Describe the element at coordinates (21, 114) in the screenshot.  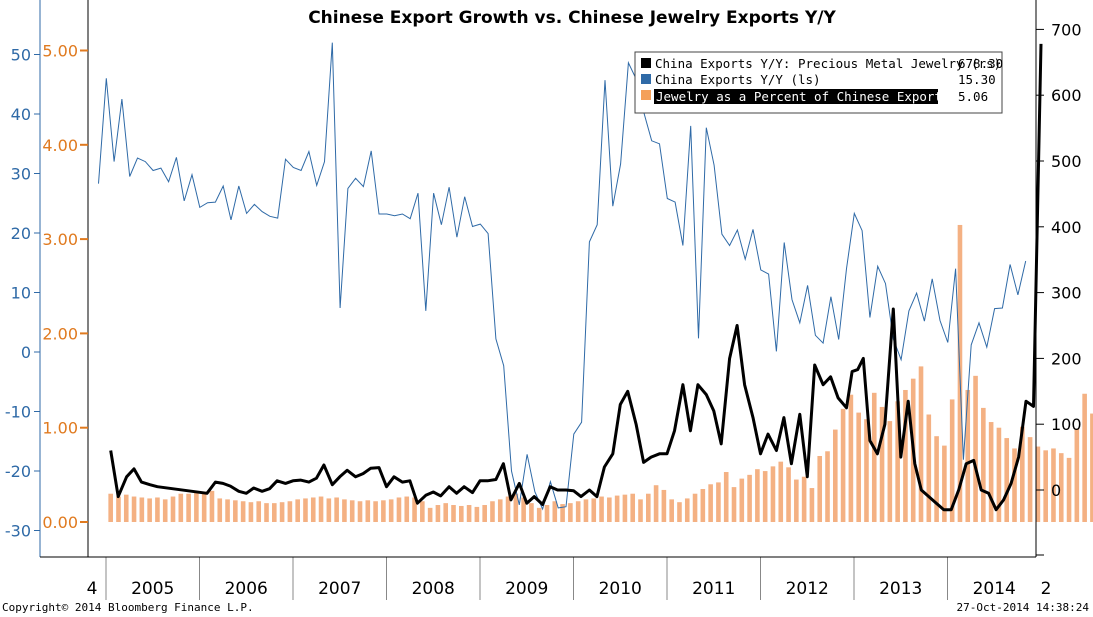
I see `blue-axis-label: 40` at that location.